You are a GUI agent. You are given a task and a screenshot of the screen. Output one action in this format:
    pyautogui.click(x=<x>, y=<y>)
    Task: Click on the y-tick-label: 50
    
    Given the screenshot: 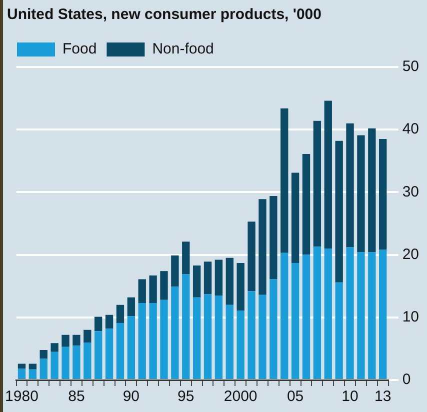 What is the action you would take?
    pyautogui.click(x=411, y=67)
    